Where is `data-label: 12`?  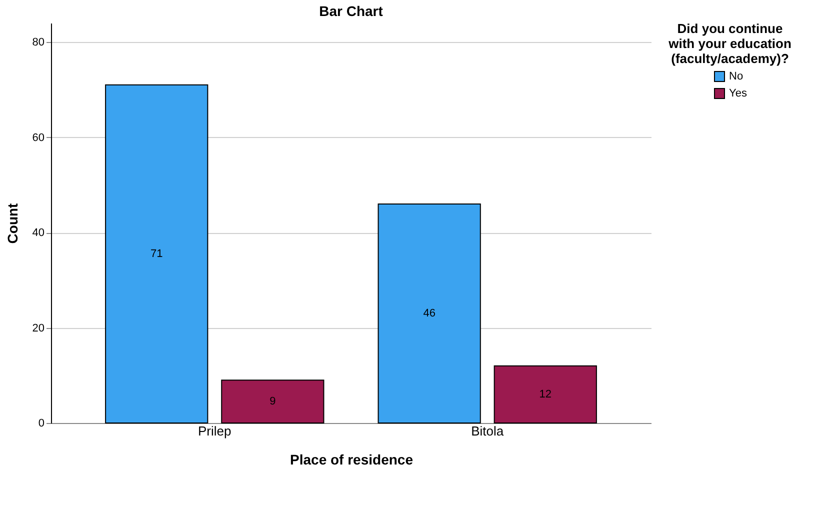 data-label: 12 is located at coordinates (545, 394).